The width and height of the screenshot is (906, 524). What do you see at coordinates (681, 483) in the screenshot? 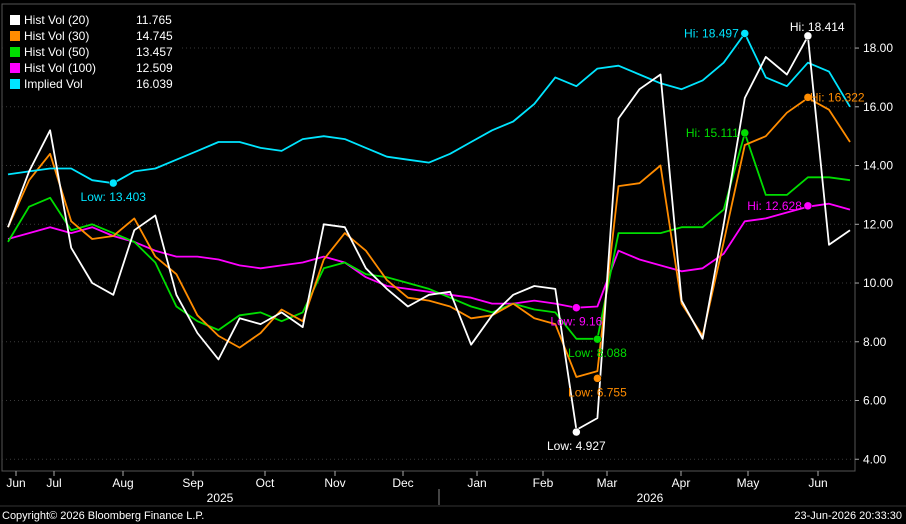
I see `x-tick-label: Apr` at bounding box center [681, 483].